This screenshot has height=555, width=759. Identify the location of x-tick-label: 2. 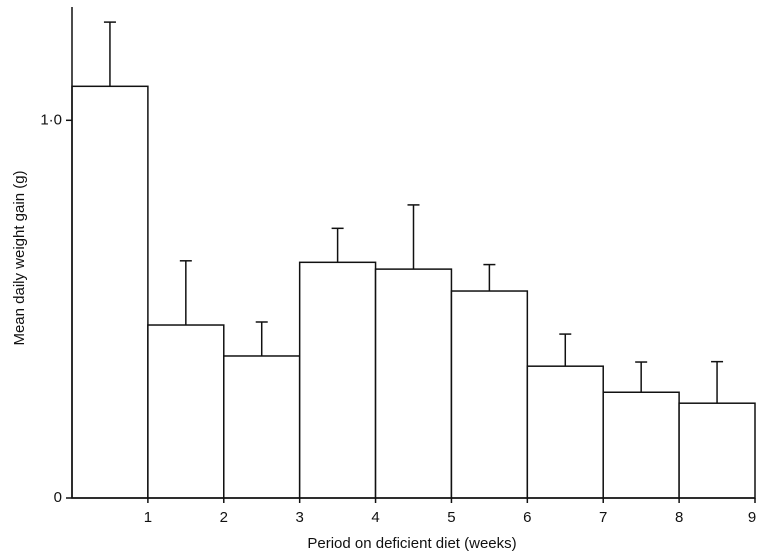
(224, 517).